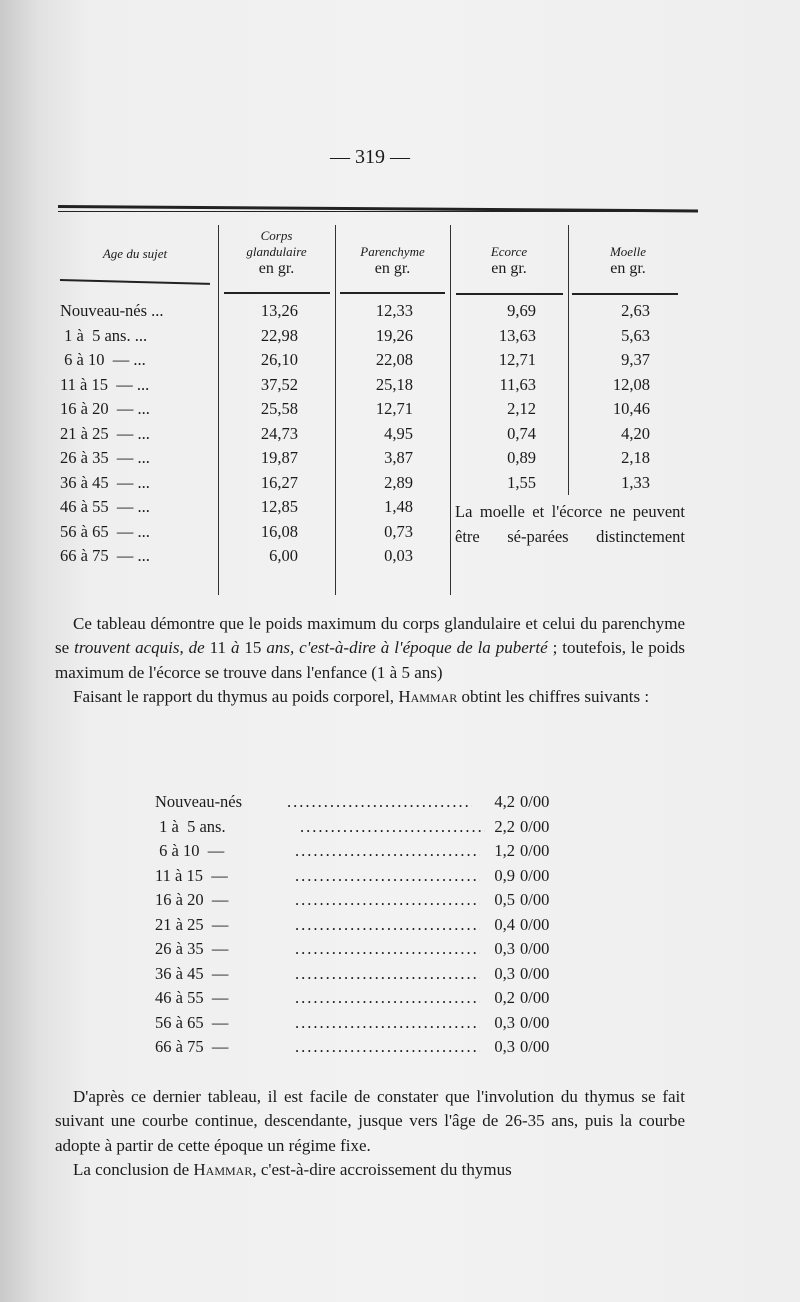 The image size is (800, 1302). I want to click on table-row: 36 à 45 — ... 16,27 2,89 1,55 1,33, so click(378, 485).